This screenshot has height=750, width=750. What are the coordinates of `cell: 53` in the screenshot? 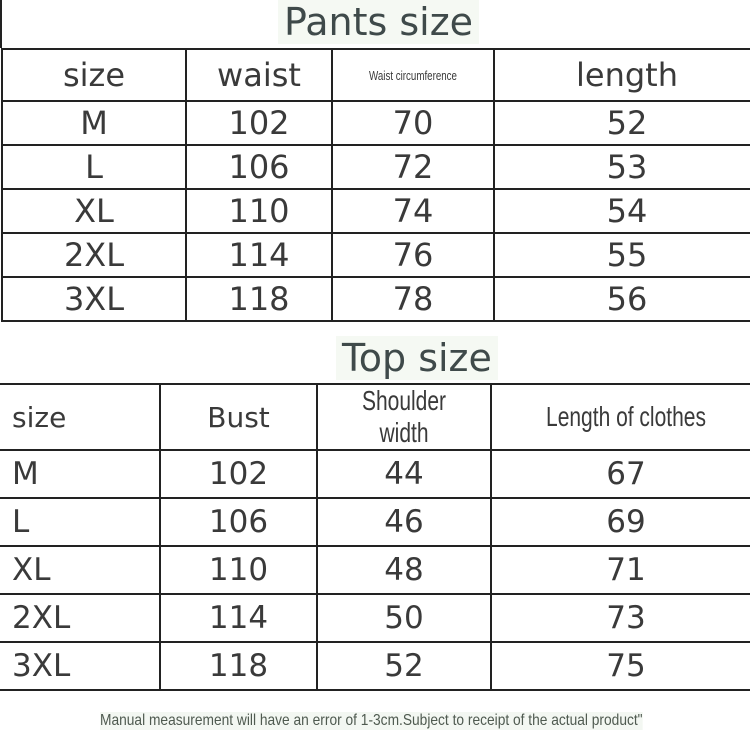 It's located at (621, 167).